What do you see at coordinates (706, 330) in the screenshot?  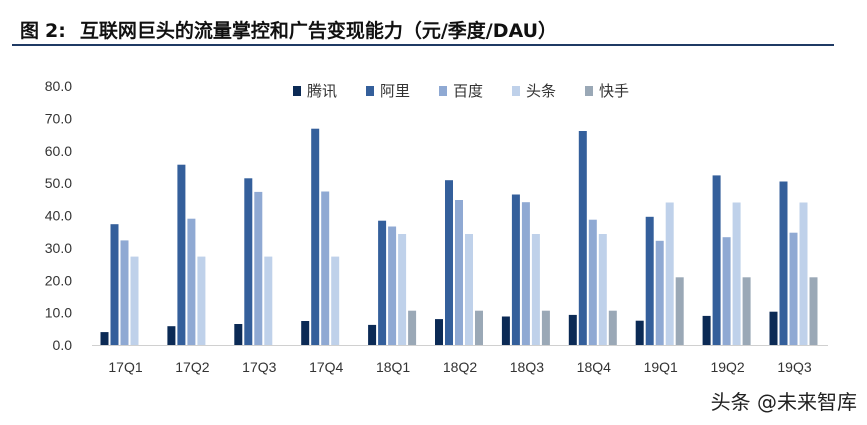 I see `bar-19Q2-腾讯` at bounding box center [706, 330].